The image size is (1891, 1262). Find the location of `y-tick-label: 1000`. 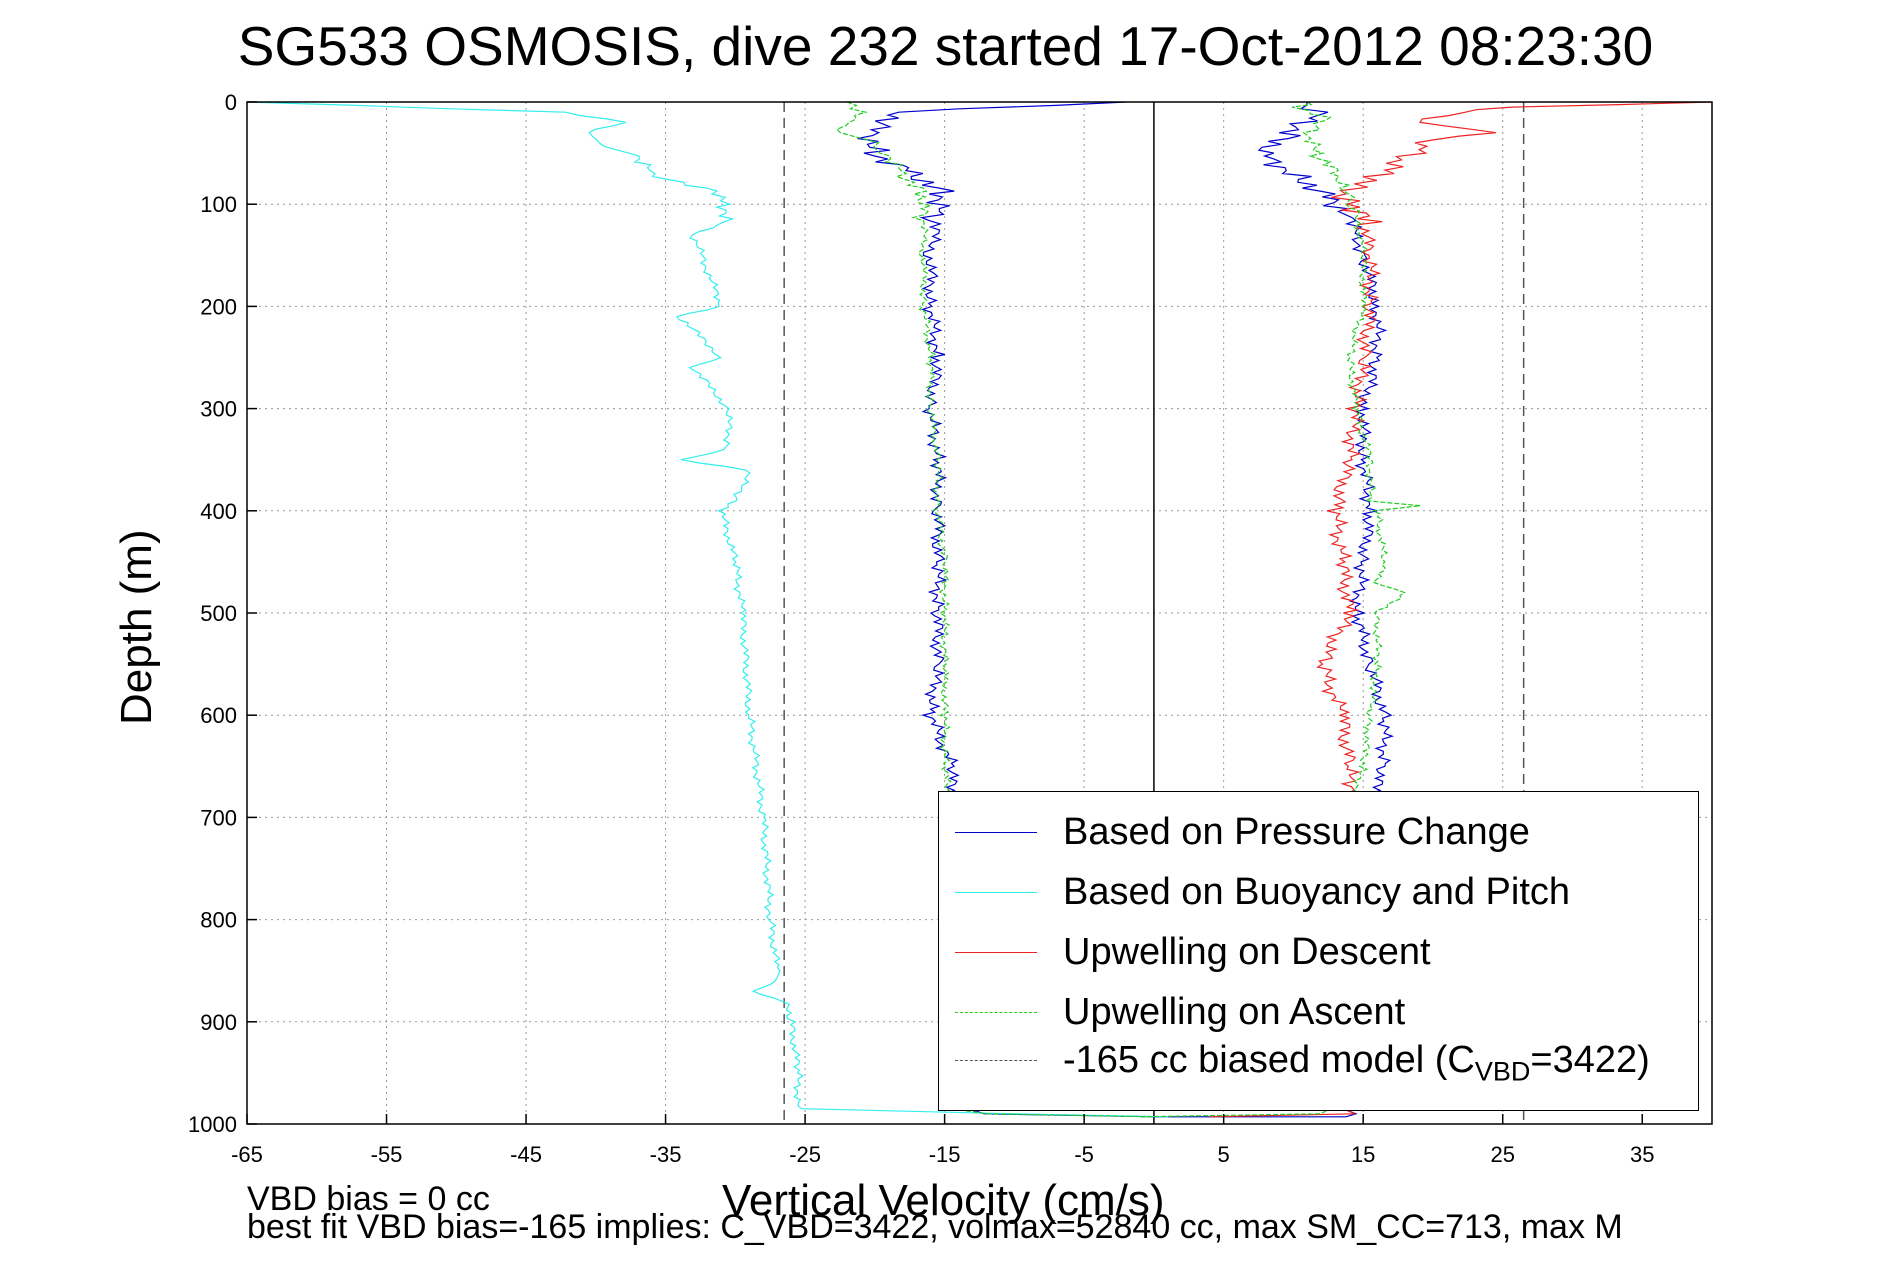

y-tick-label: 1000 is located at coordinates (212, 1124).